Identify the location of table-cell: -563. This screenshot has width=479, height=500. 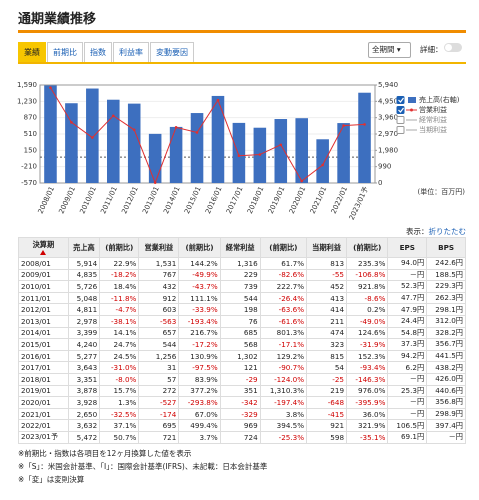
(159, 321).